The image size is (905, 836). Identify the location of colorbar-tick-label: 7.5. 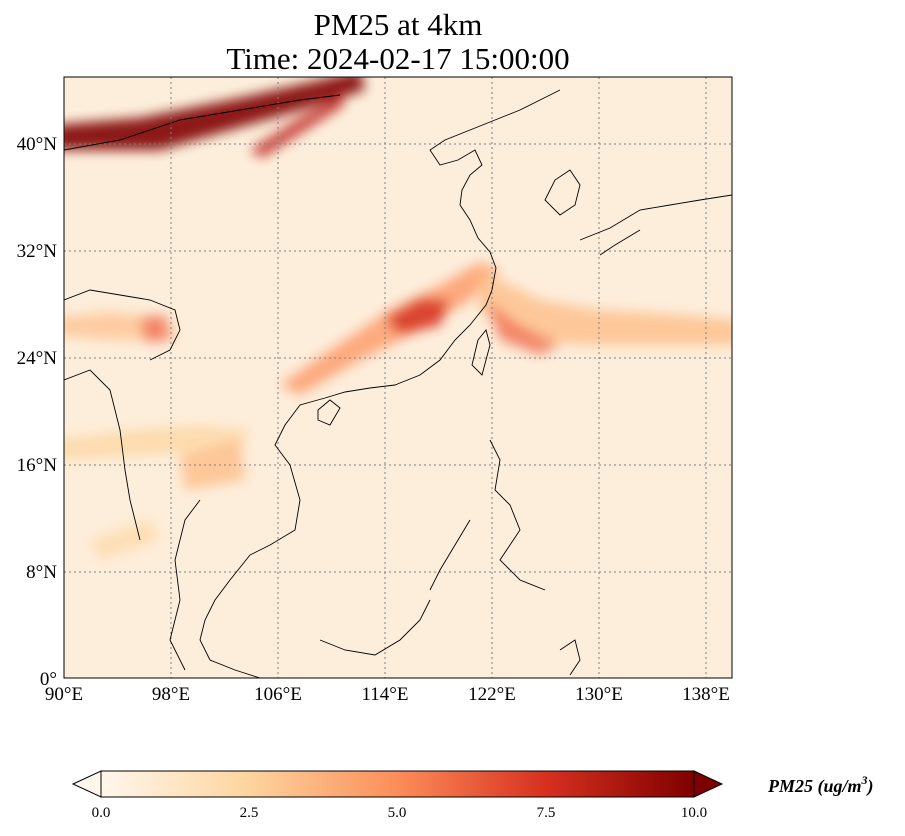
(546, 813).